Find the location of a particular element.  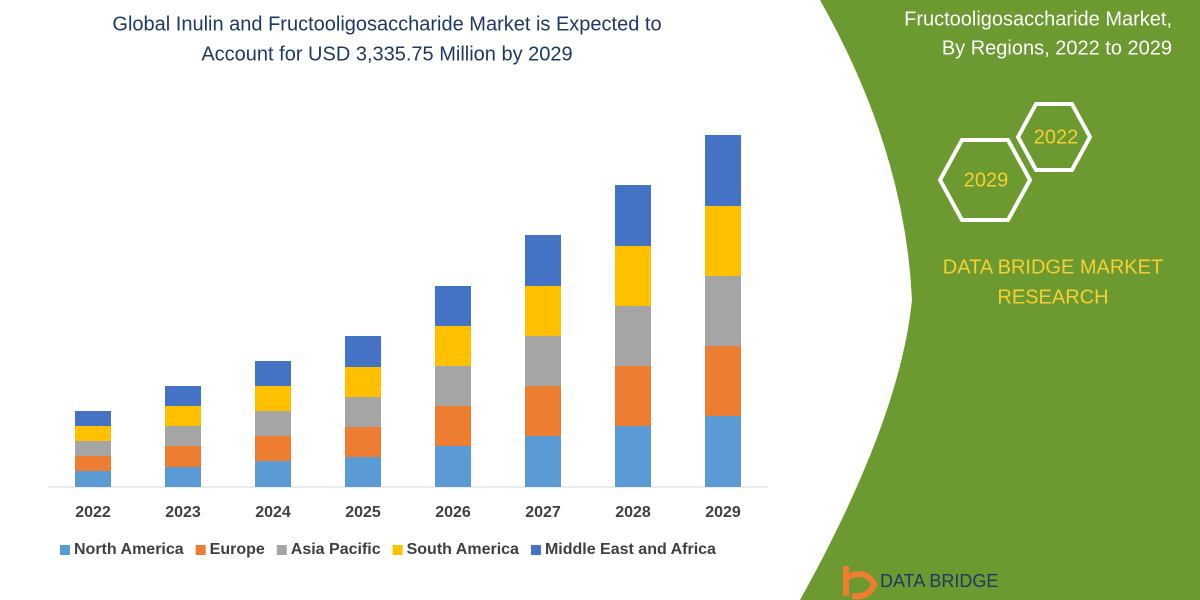

x-tick-label: 2027 is located at coordinates (543, 512).